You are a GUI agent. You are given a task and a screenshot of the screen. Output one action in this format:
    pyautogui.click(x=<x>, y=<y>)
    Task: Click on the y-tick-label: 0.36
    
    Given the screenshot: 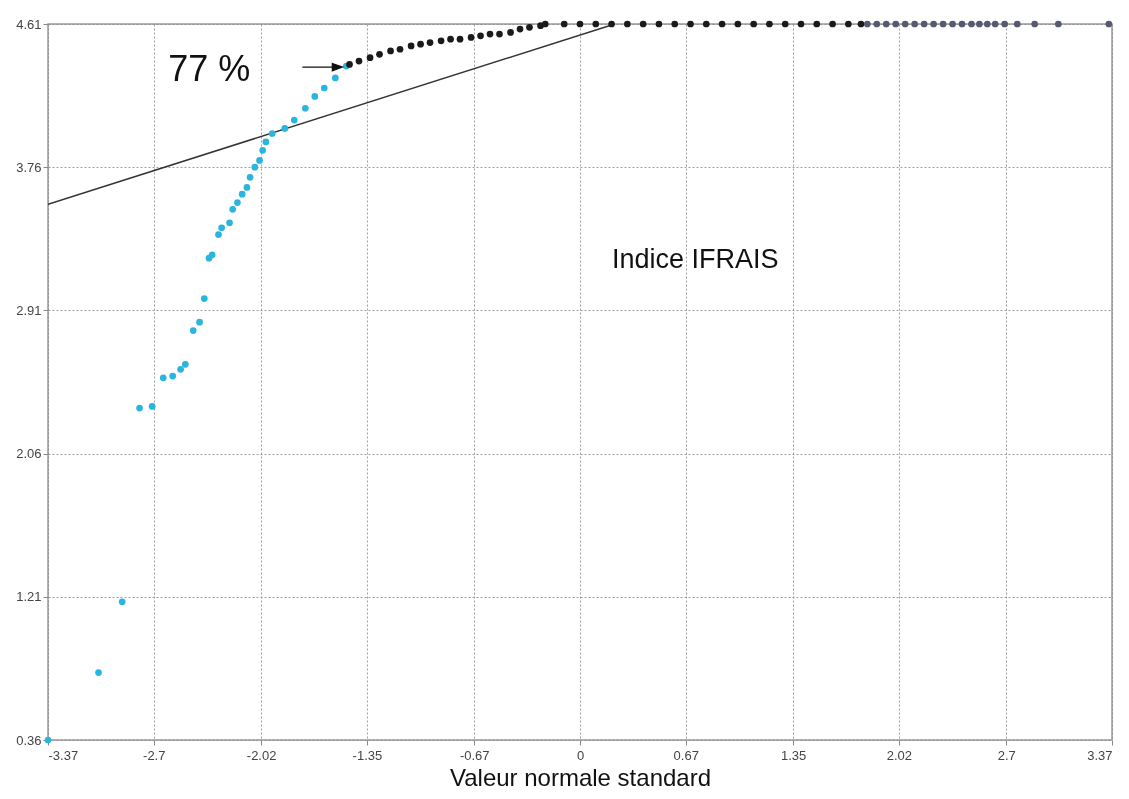 What is the action you would take?
    pyautogui.click(x=29, y=740)
    